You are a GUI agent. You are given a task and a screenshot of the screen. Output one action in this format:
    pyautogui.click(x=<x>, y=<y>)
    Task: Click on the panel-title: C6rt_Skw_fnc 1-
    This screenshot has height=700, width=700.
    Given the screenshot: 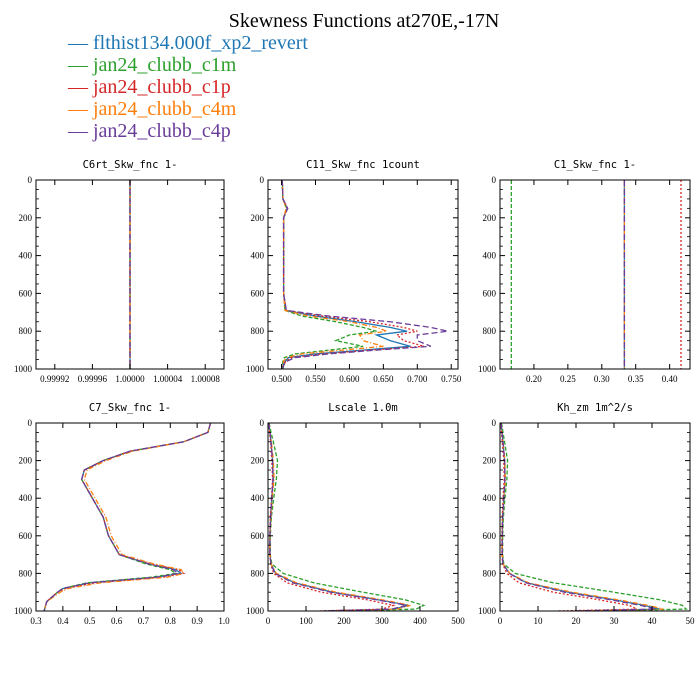 What is the action you would take?
    pyautogui.click(x=130, y=165)
    